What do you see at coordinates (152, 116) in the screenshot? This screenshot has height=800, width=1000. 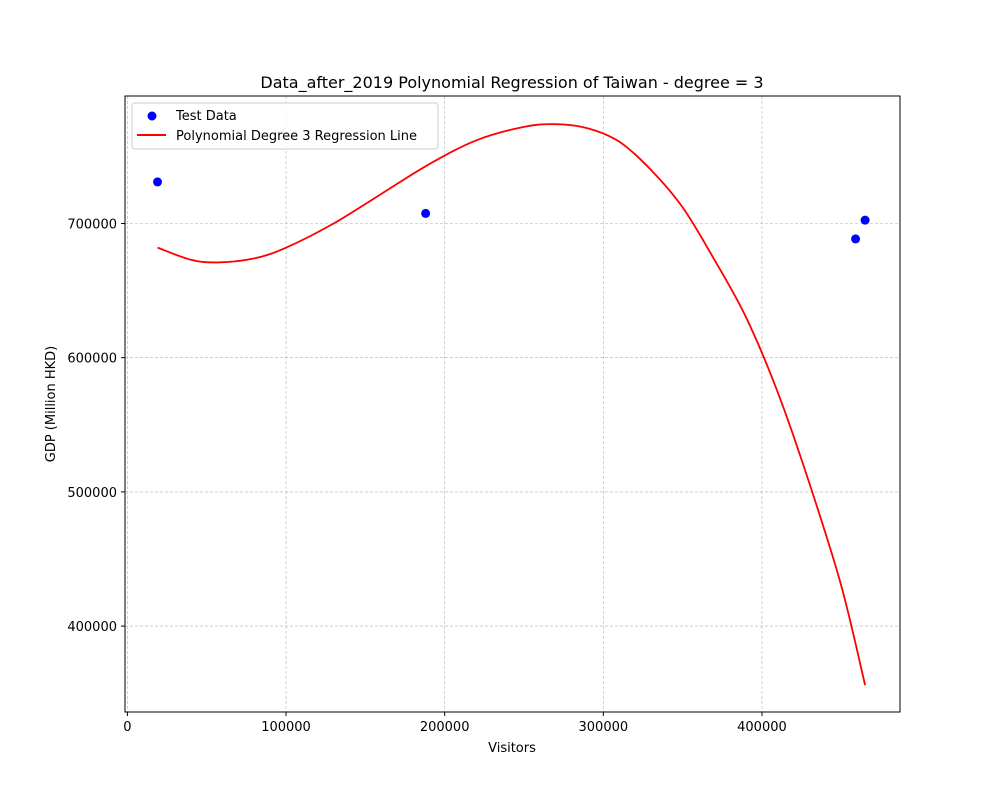 I see `legend-marker-test-data` at bounding box center [152, 116].